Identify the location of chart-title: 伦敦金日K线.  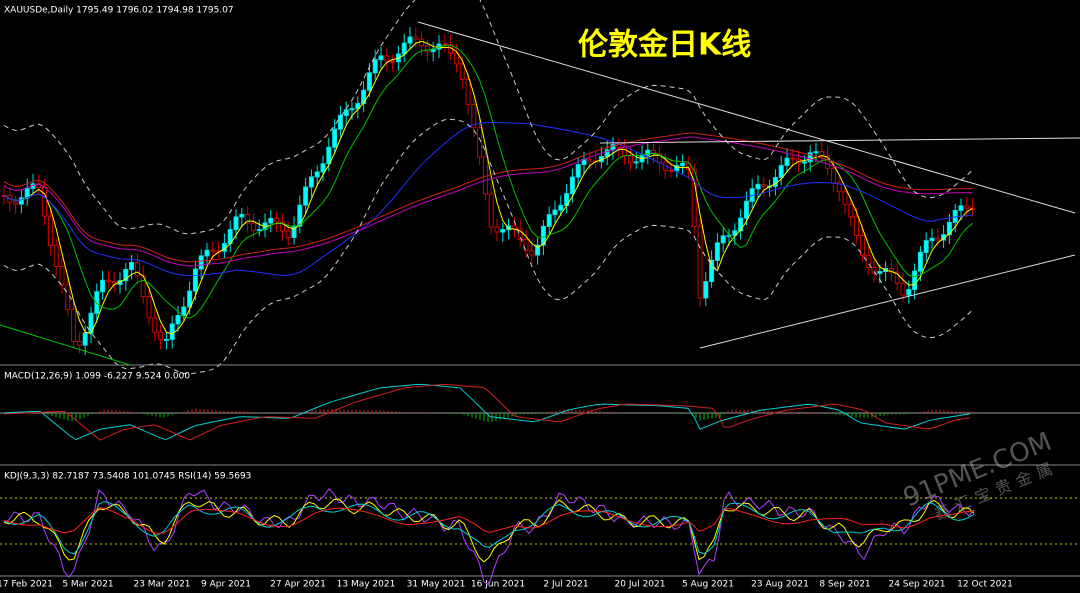
(664, 45).